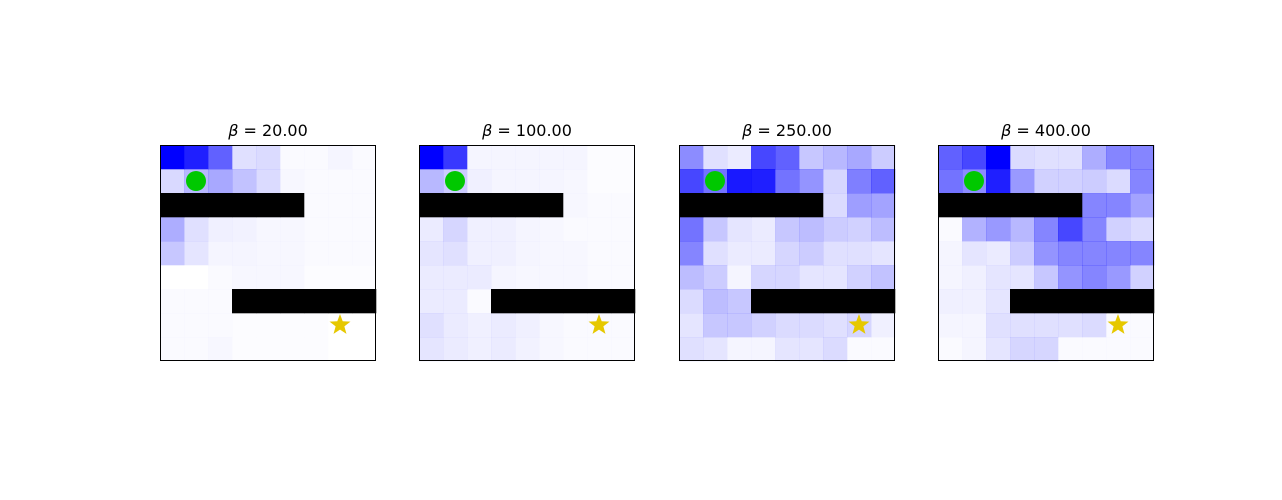 Image resolution: width=1282 pixels, height=500 pixels. Describe the element at coordinates (974, 181) in the screenshot. I see `agent-circle-icon` at that location.